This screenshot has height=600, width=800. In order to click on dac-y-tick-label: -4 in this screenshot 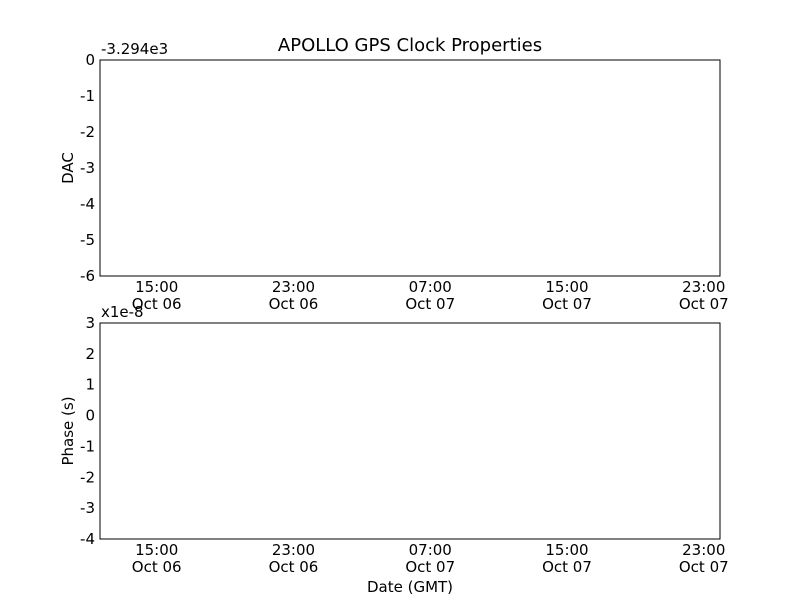, I will do `click(87, 204)`.